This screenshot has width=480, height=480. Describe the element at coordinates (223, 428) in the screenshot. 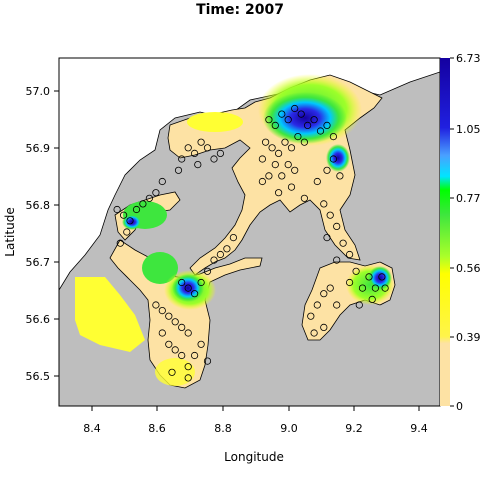

I see `x-tick-label: 8.8` at that location.